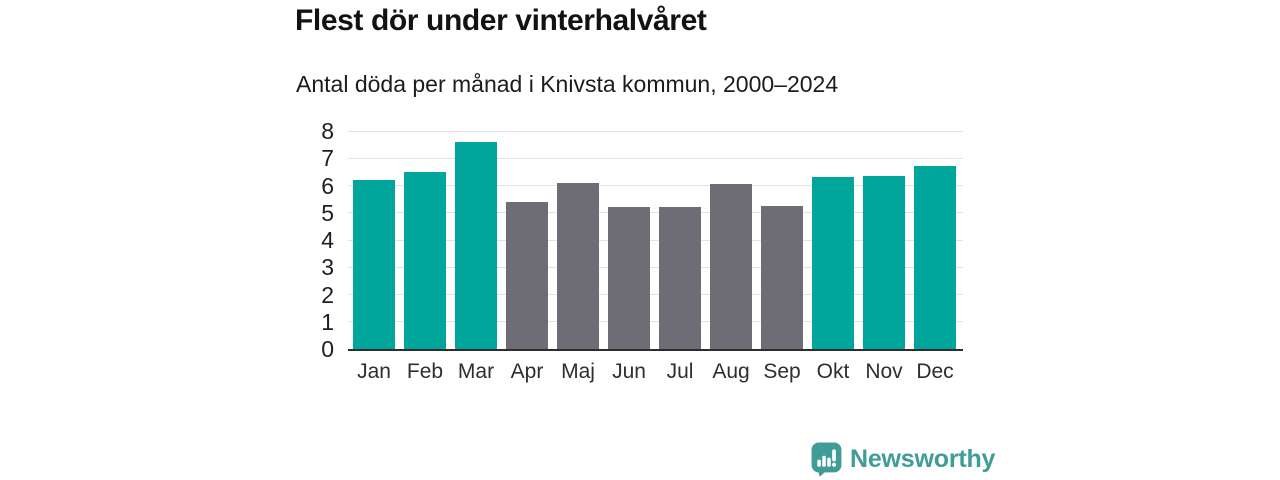 The height and width of the screenshot is (480, 1280). I want to click on y-tick-label-5: 5, so click(327, 212).